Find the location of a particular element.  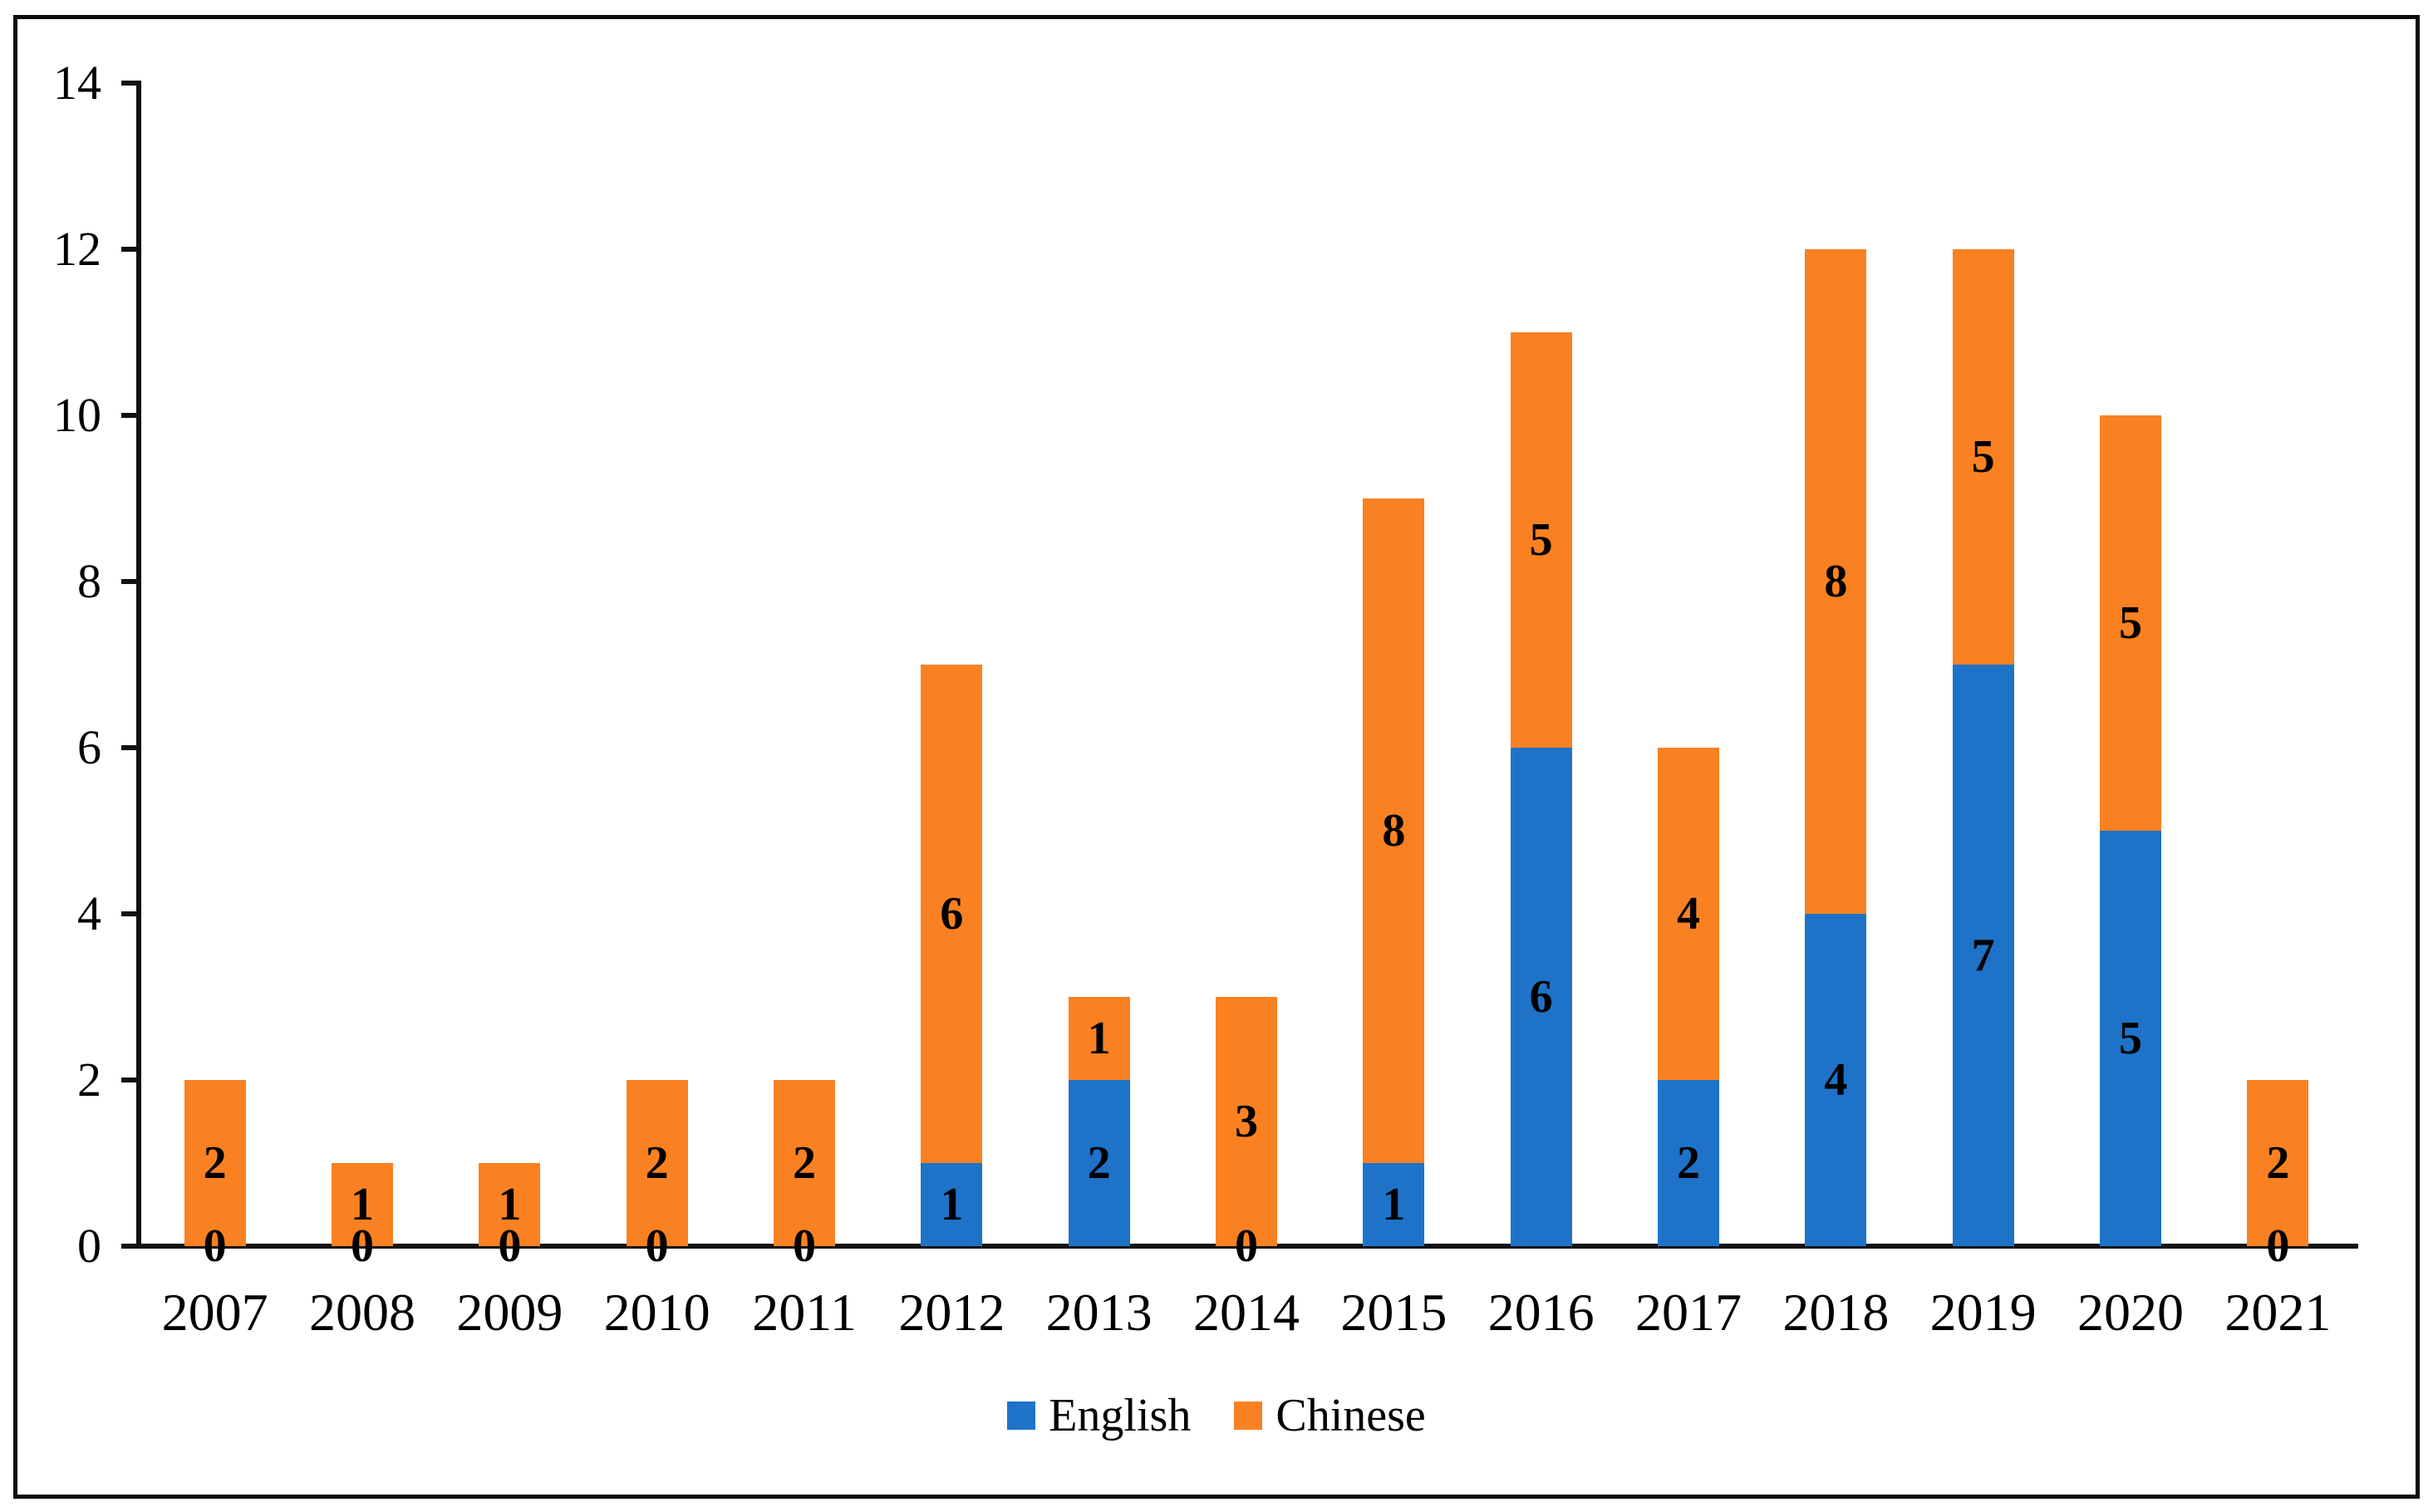

bar-segment-english-2012 is located at coordinates (952, 1204).